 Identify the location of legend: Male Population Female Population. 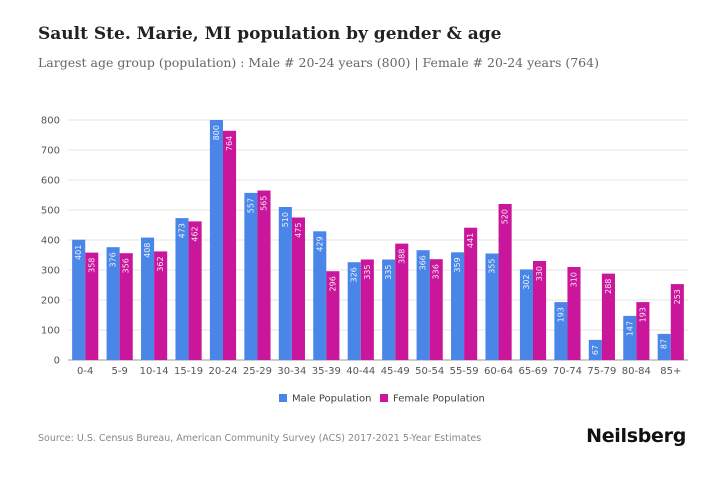
(382, 399).